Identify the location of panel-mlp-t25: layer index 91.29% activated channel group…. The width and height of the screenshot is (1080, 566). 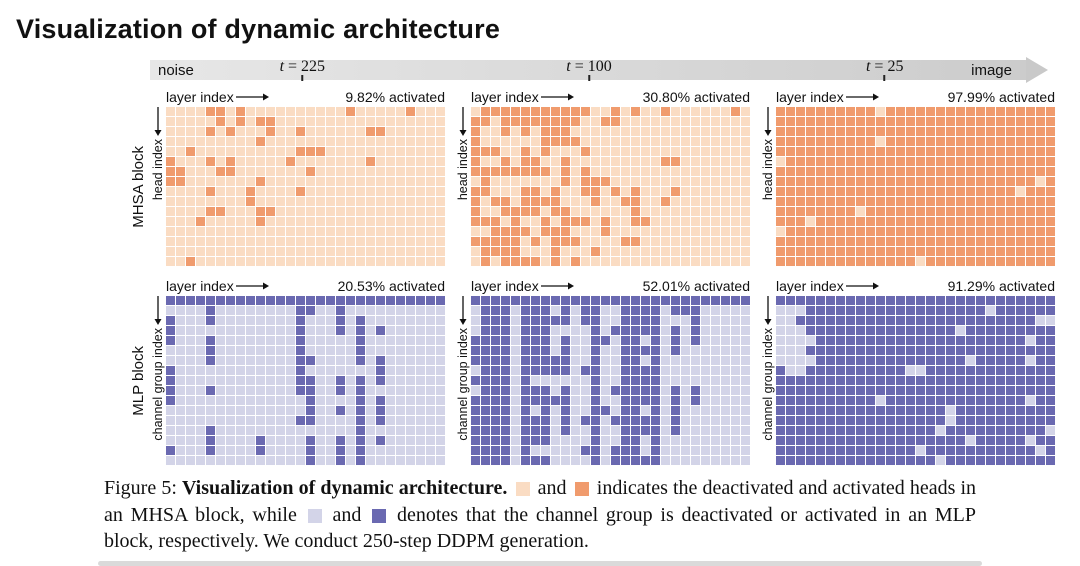
(907, 370).